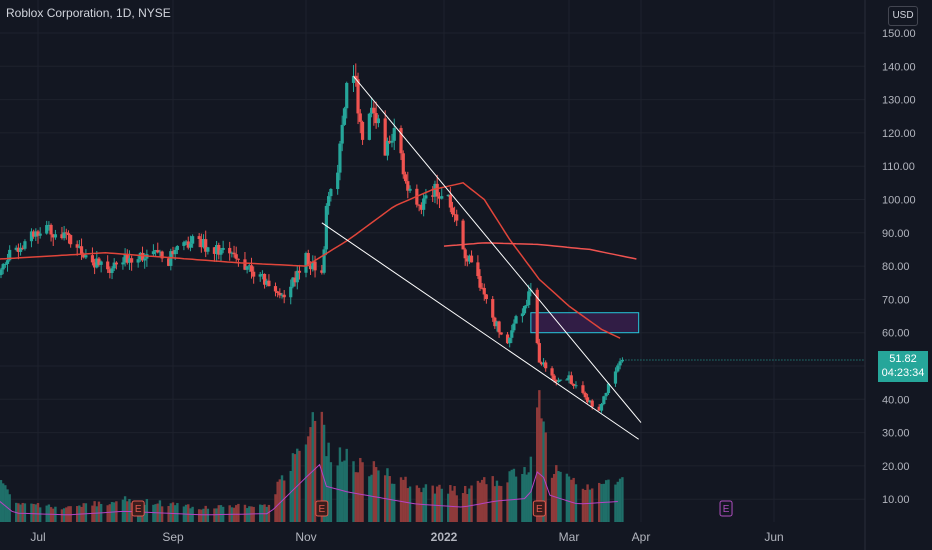  I want to click on currency-button: USD, so click(903, 16).